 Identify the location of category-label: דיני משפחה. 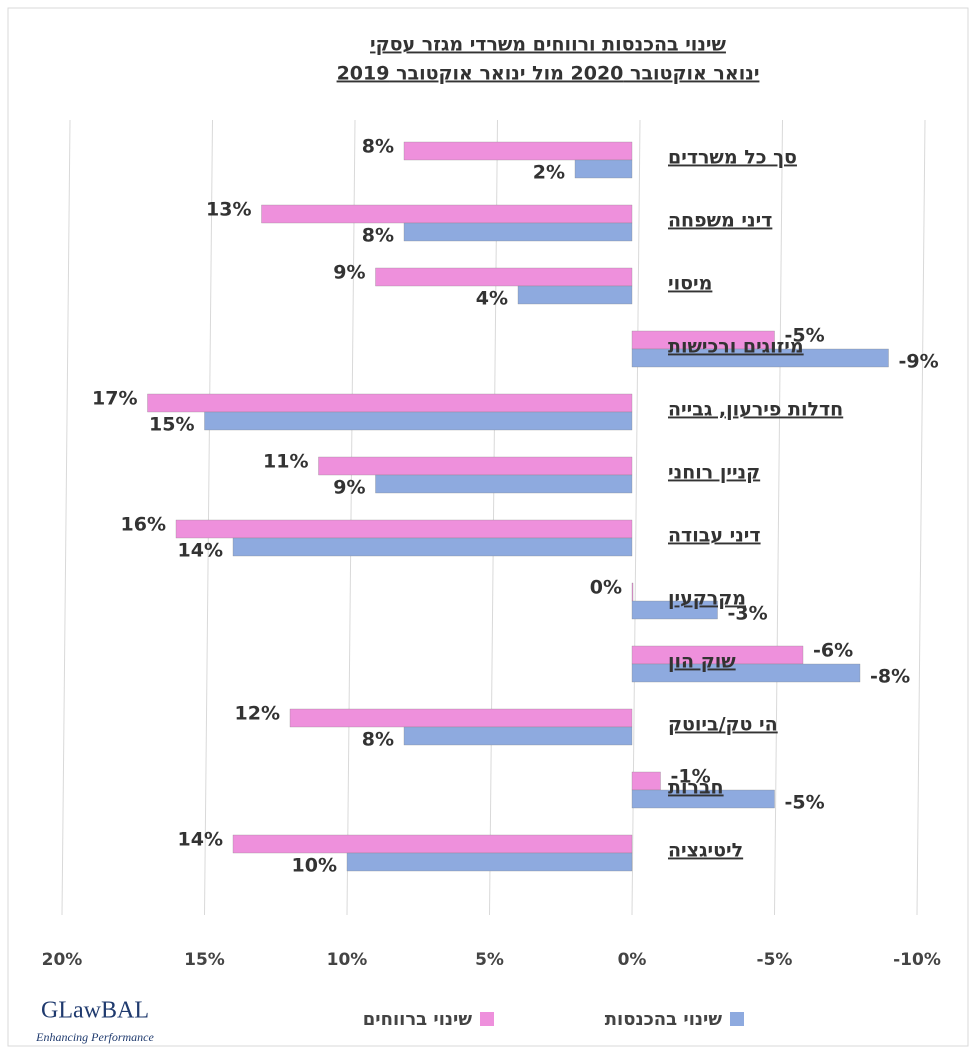
(720, 221).